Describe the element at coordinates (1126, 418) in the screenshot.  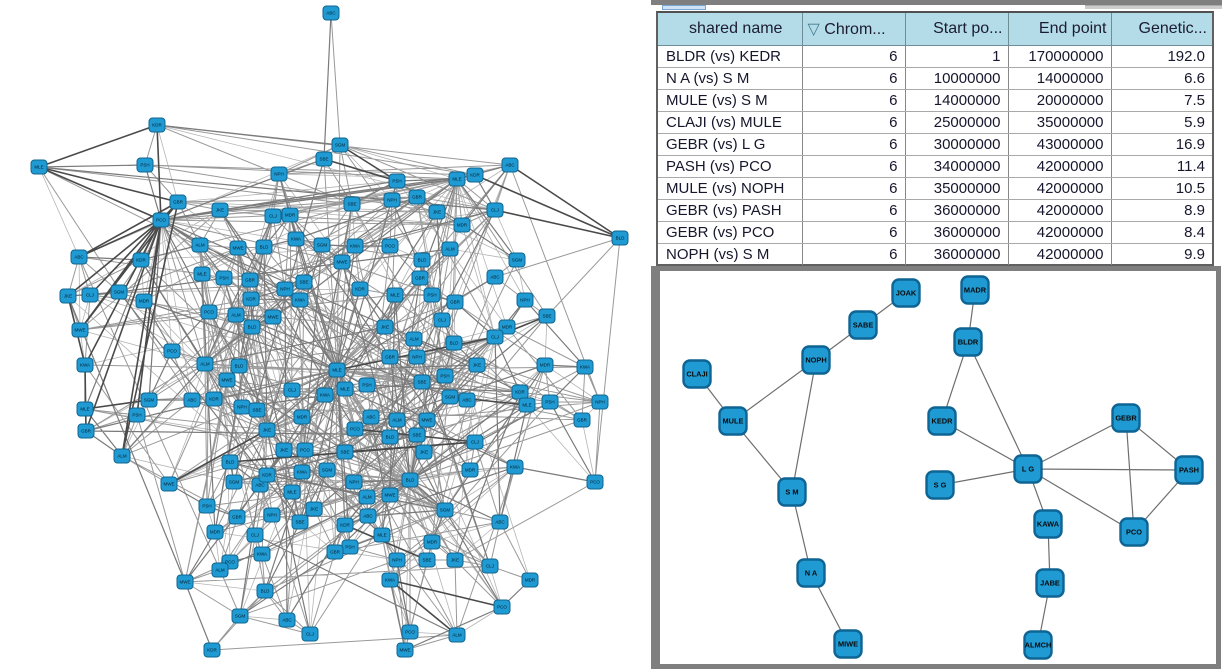
I see `svg-text: GEBR` at that location.